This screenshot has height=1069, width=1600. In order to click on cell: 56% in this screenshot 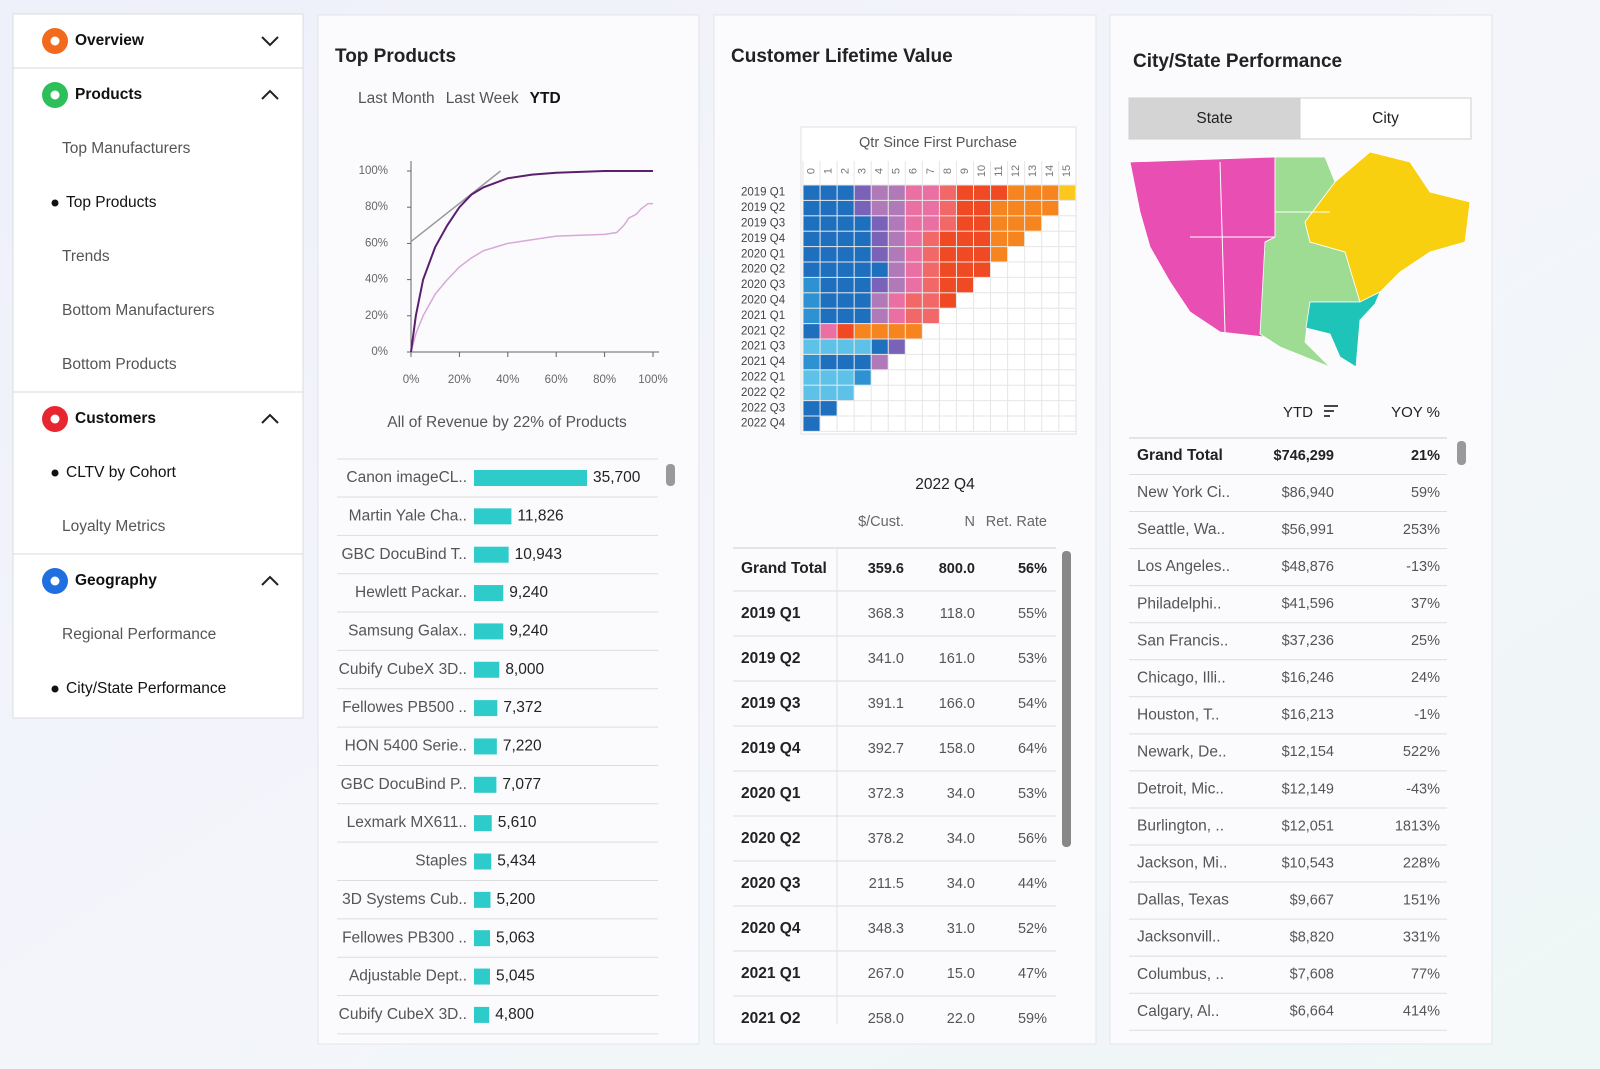, I will do `click(1032, 569)`.